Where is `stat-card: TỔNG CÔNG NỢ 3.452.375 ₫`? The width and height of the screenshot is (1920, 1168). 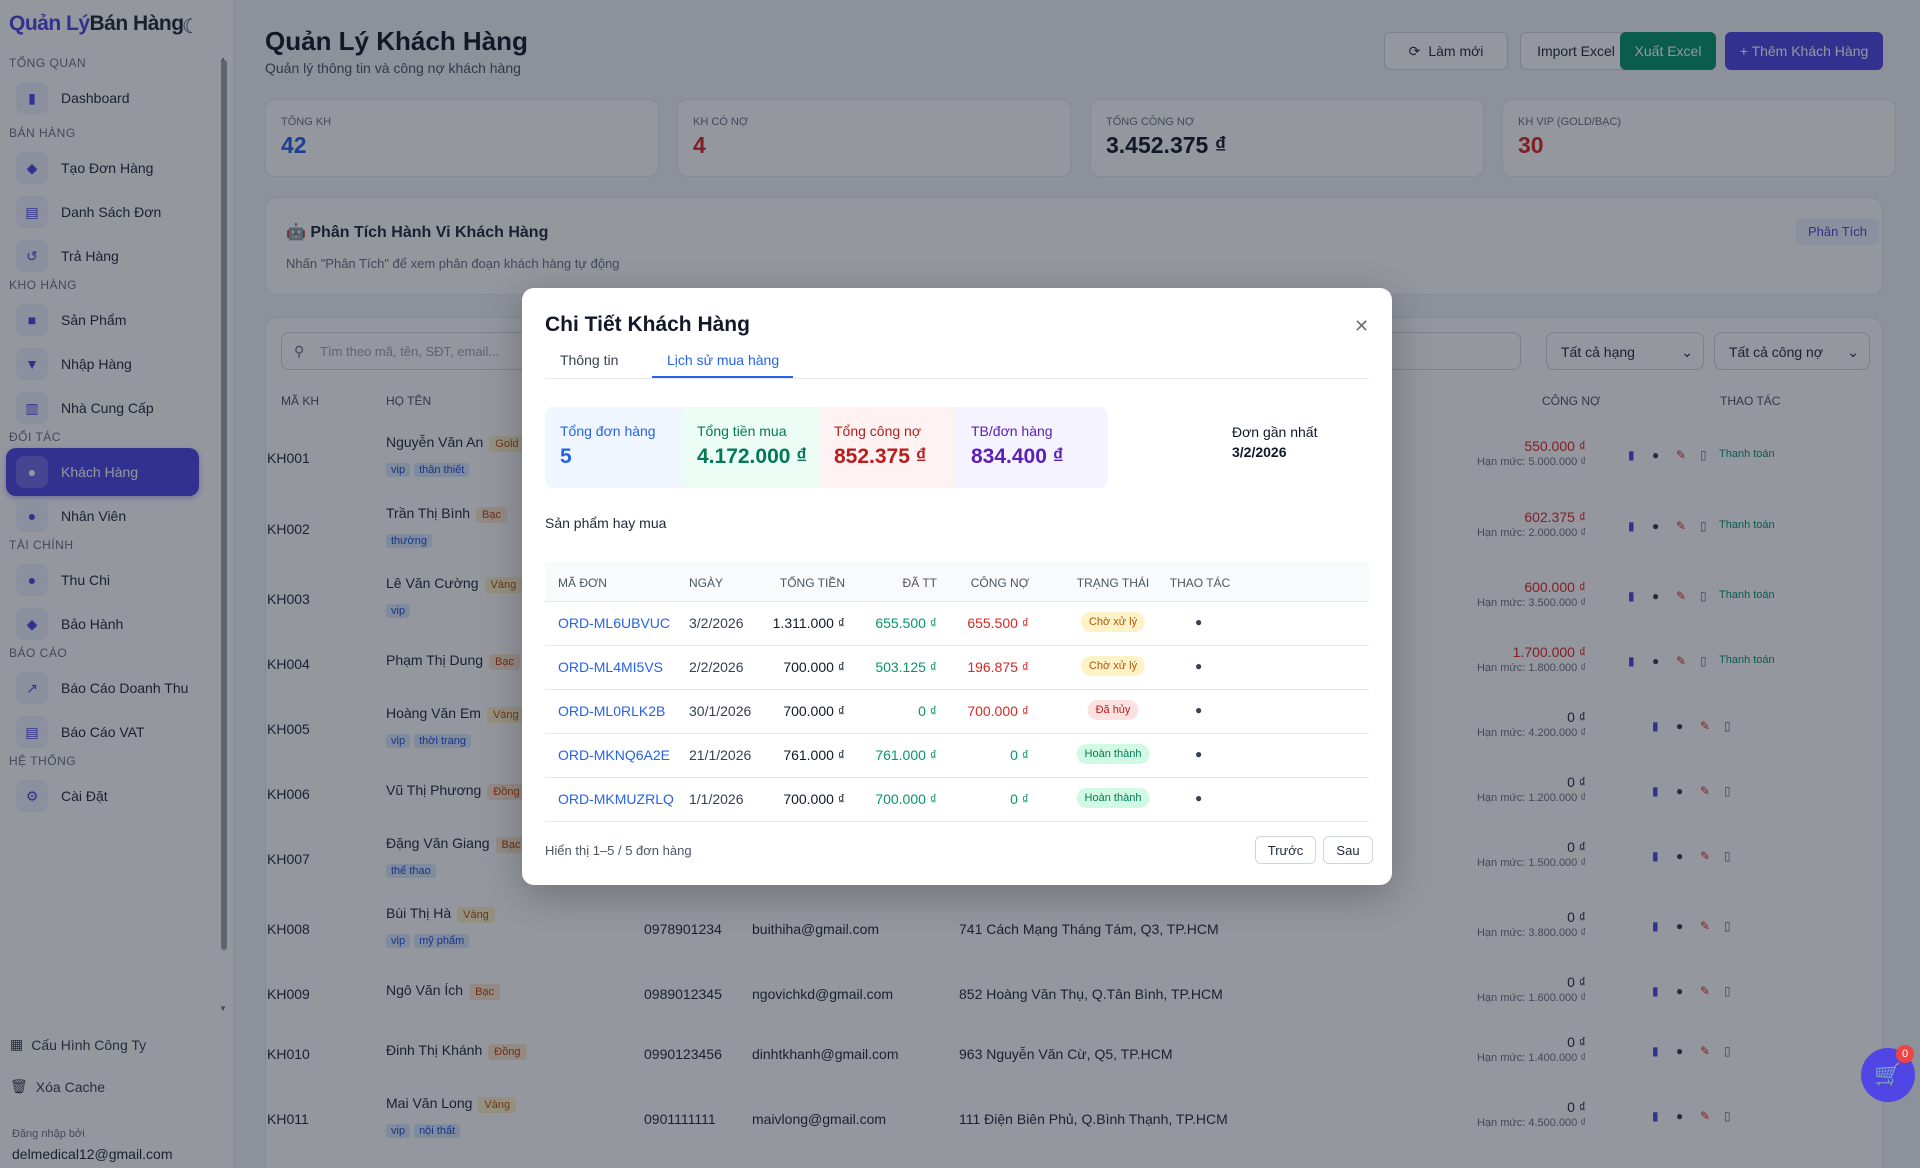
stat-card: TỔNG CÔNG NỢ 3.452.375 ₫ is located at coordinates (1287, 138).